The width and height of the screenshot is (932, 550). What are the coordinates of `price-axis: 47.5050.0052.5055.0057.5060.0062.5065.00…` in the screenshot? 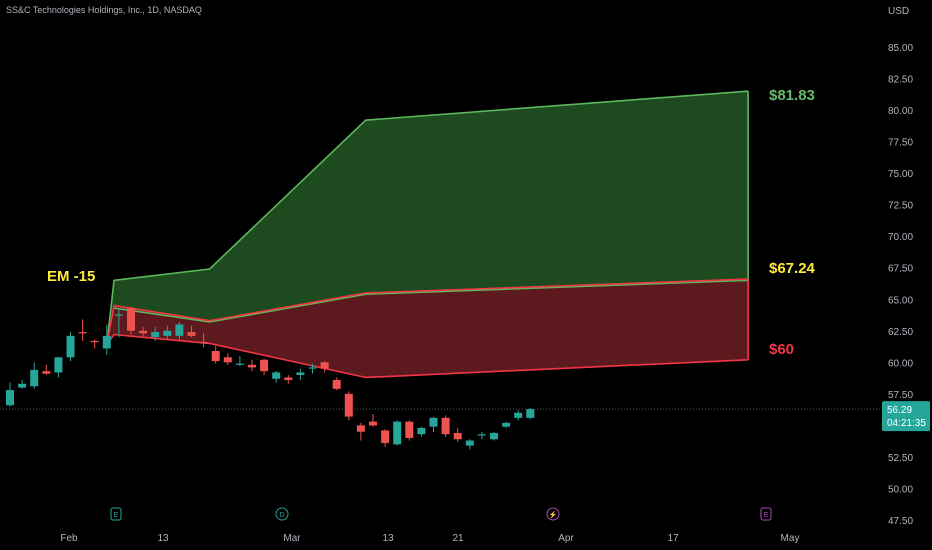 It's located at (906, 275).